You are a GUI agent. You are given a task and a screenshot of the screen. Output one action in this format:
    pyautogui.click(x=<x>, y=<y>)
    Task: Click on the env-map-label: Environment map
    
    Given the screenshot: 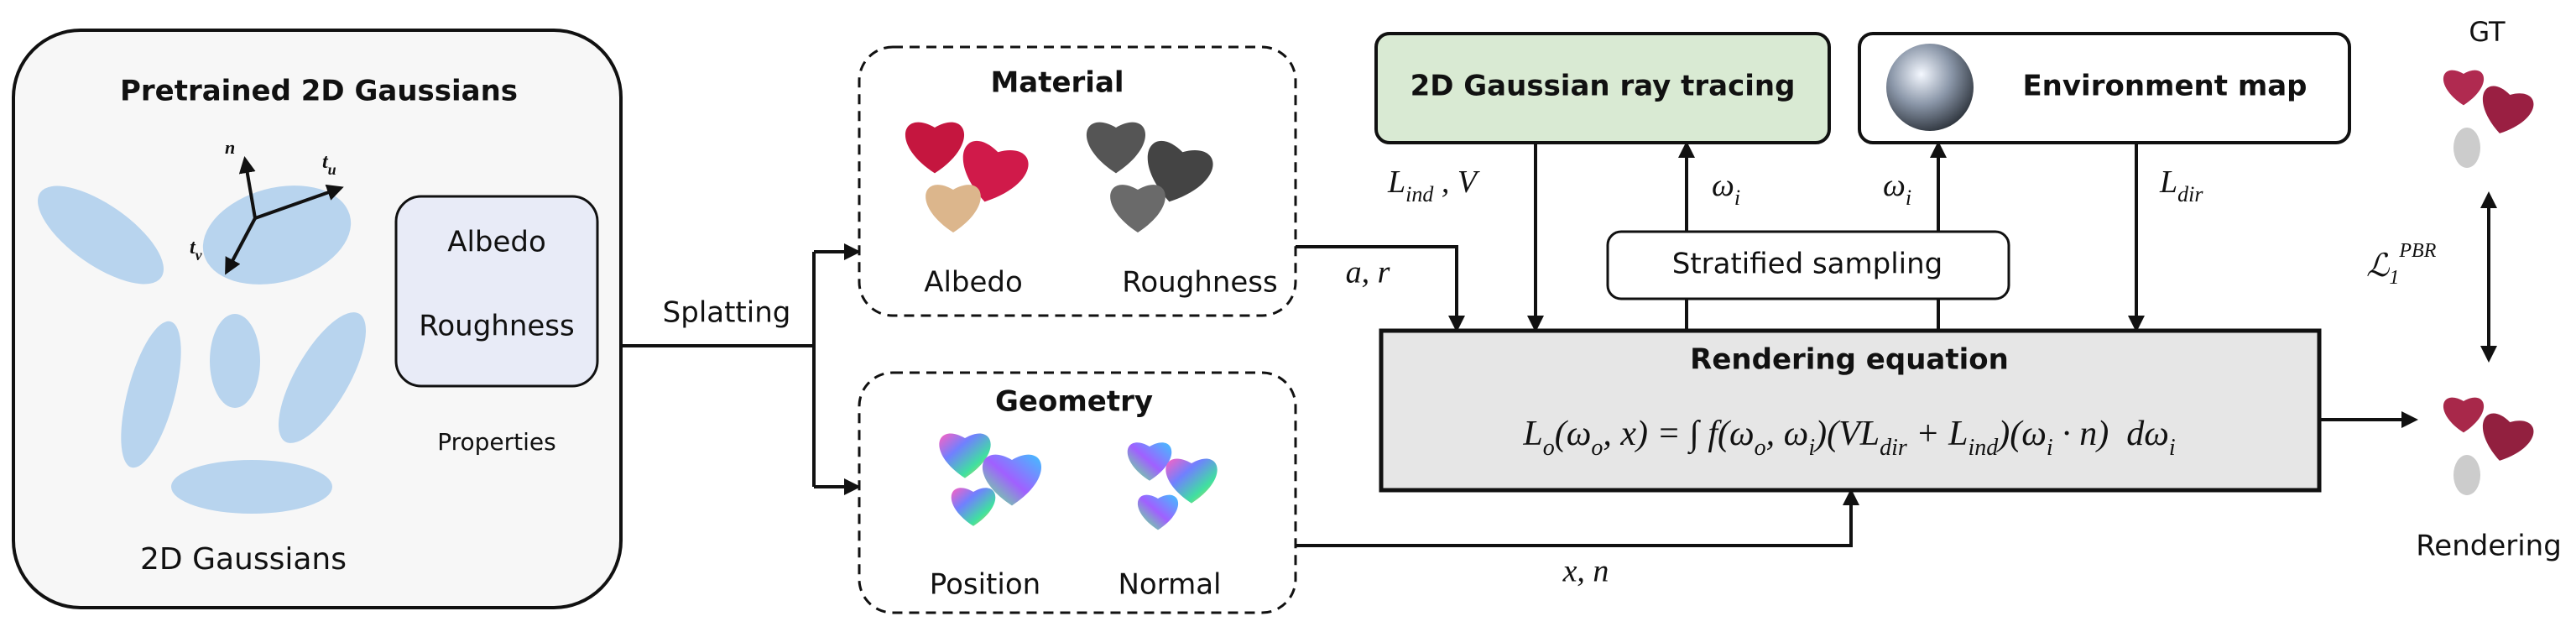 What is the action you would take?
    pyautogui.click(x=2164, y=86)
    